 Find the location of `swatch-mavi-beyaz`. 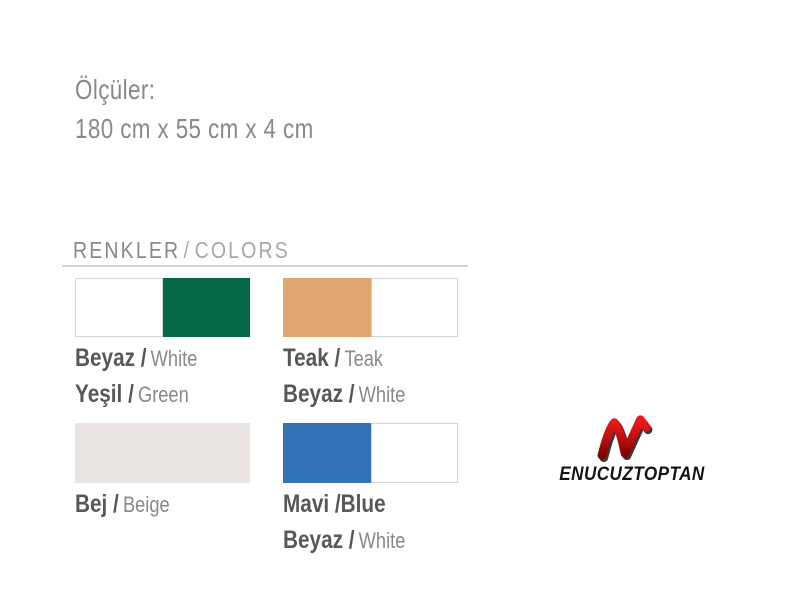

swatch-mavi-beyaz is located at coordinates (370, 453).